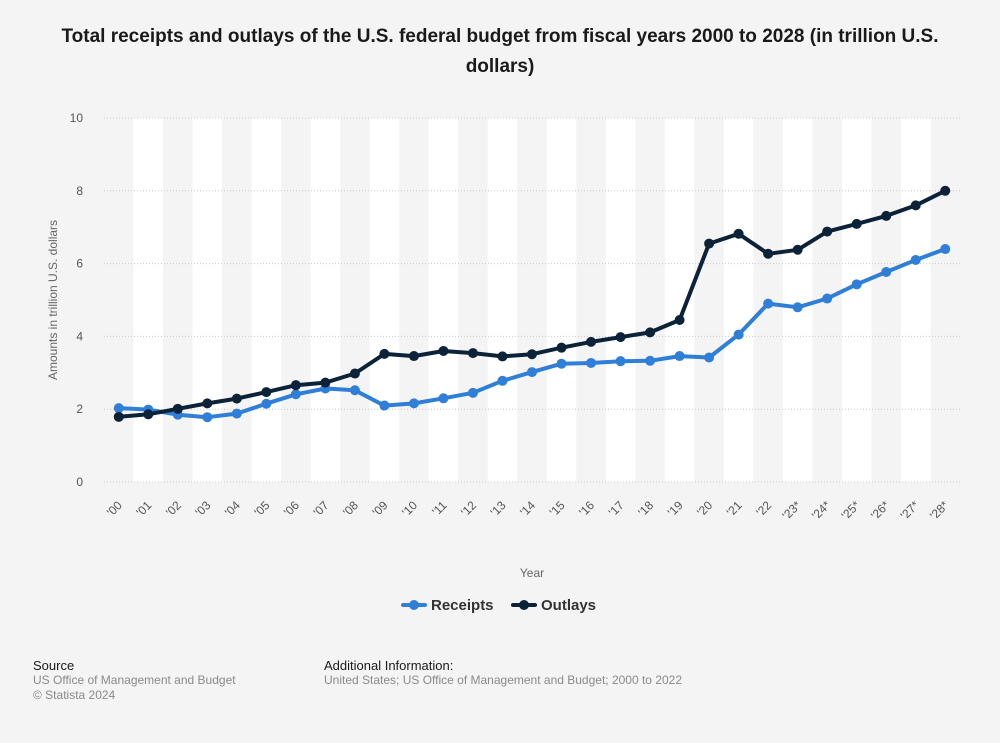  What do you see at coordinates (77, 118) in the screenshot?
I see `y-tick-label: 10` at bounding box center [77, 118].